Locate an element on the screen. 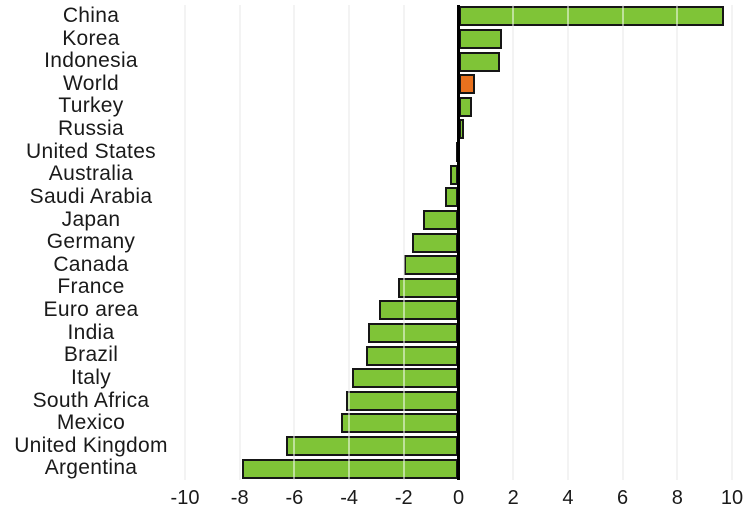 This screenshot has height=517, width=750. category-label: France is located at coordinates (91, 287).